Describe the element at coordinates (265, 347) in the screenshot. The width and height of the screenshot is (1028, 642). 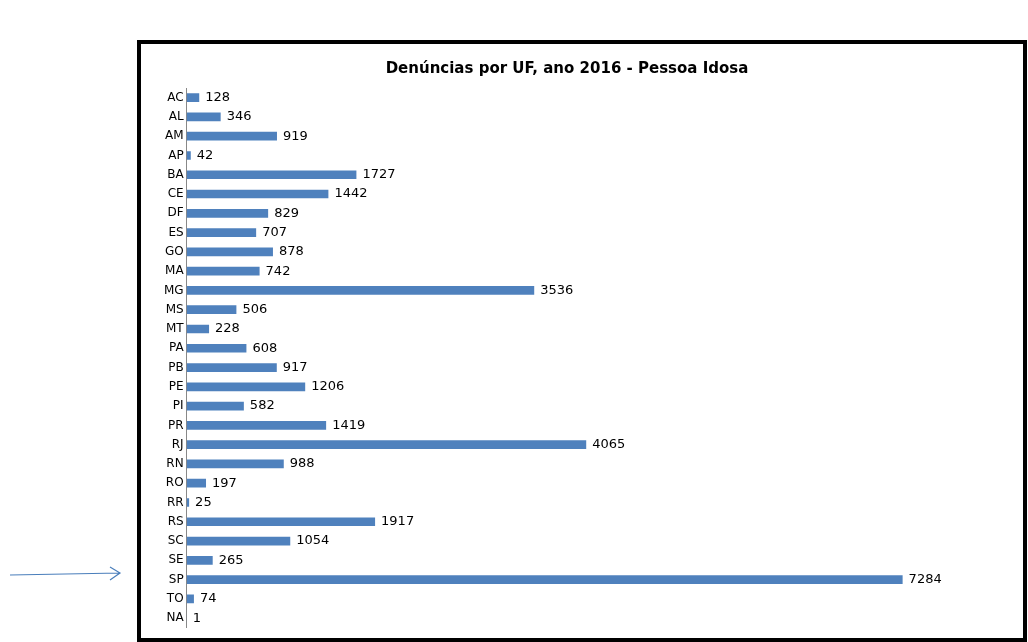
I see `data-label: 608` at that location.